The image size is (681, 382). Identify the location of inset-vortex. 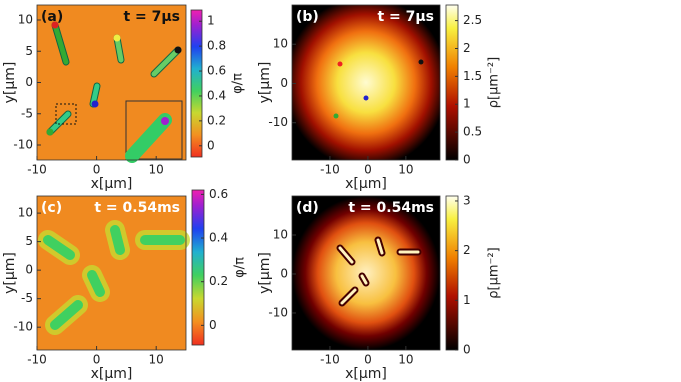
(148, 138).